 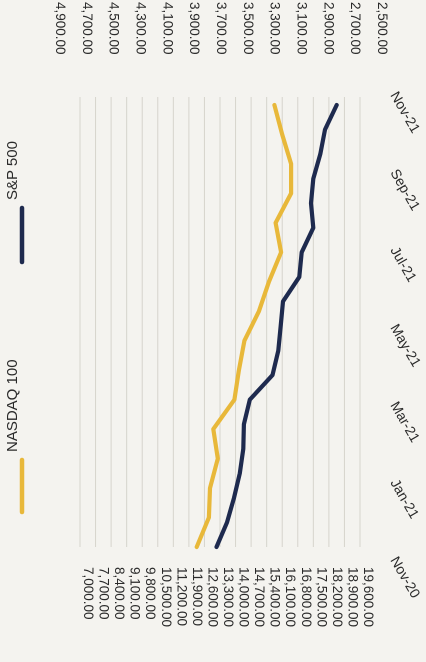 I want to click on right-axis-tick-label: 2,900.00, so click(x=328, y=28).